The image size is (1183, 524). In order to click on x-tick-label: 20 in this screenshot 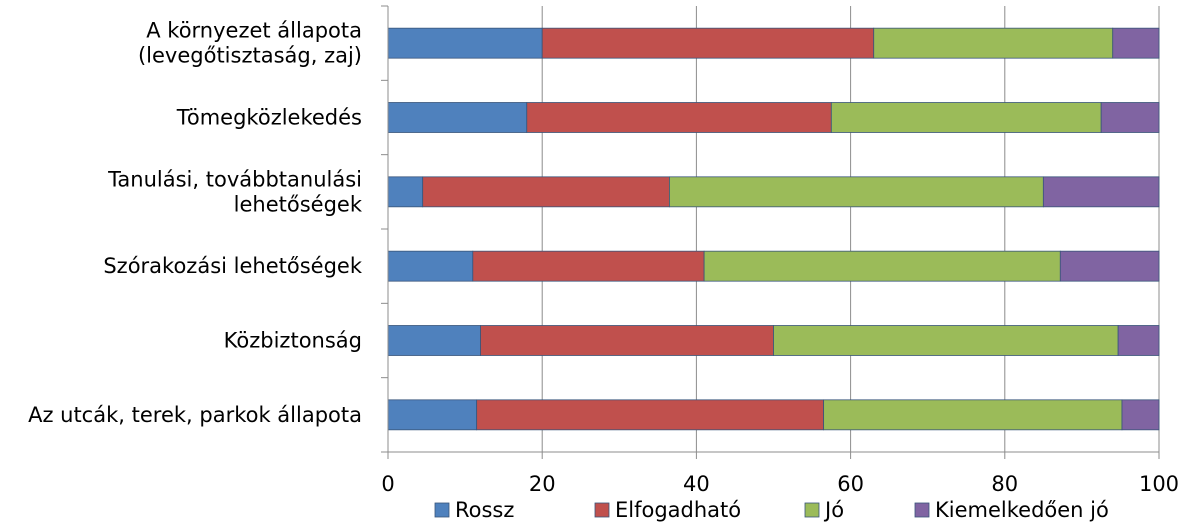, I will do `click(542, 484)`.